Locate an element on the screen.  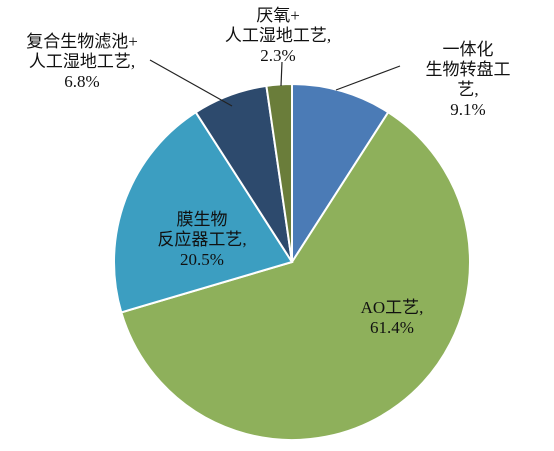
value-label: 2.3% is located at coordinates (278, 55).